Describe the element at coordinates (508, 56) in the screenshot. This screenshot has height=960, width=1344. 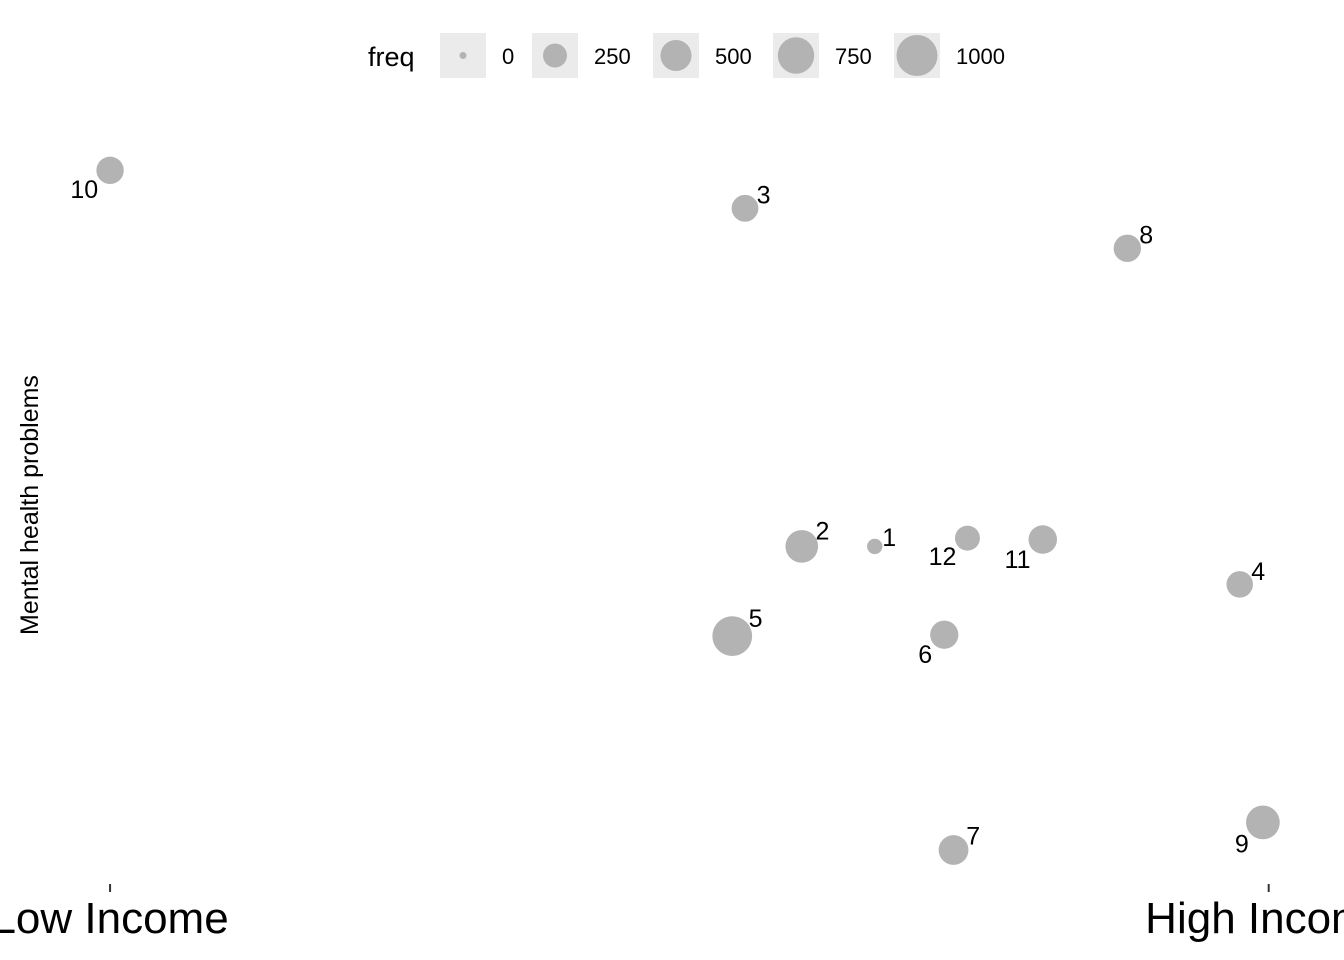
I see `legend-label: 0` at that location.